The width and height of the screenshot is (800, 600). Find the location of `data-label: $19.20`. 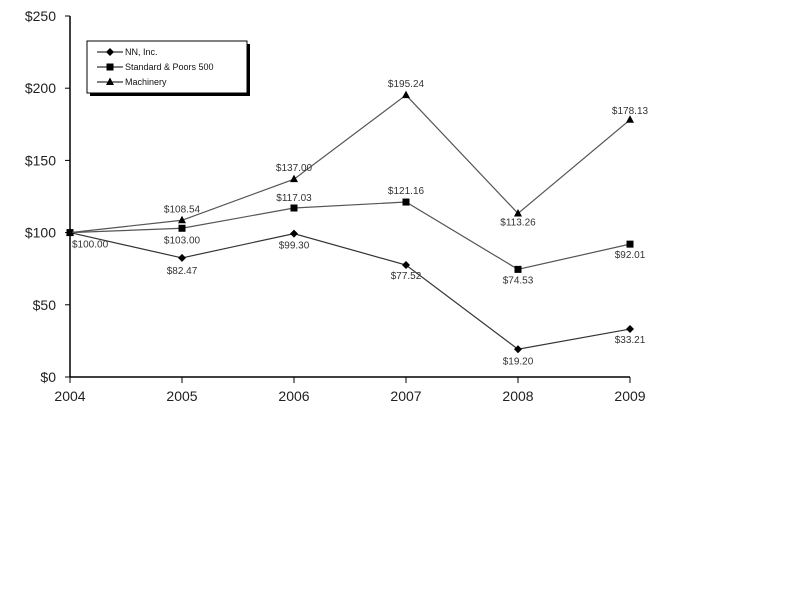

data-label: $19.20 is located at coordinates (518, 361).